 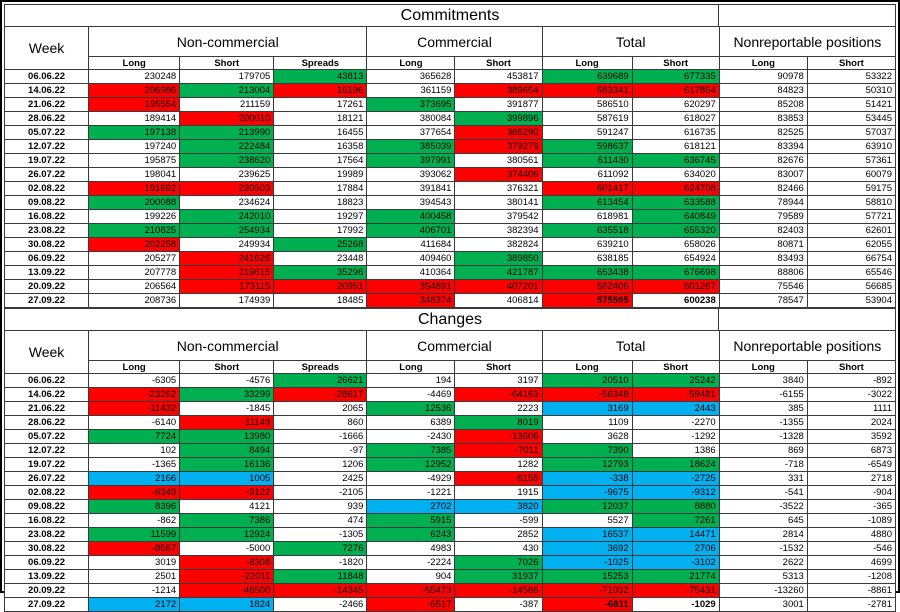 What do you see at coordinates (411, 506) in the screenshot?
I see `value-cell: 2702` at bounding box center [411, 506].